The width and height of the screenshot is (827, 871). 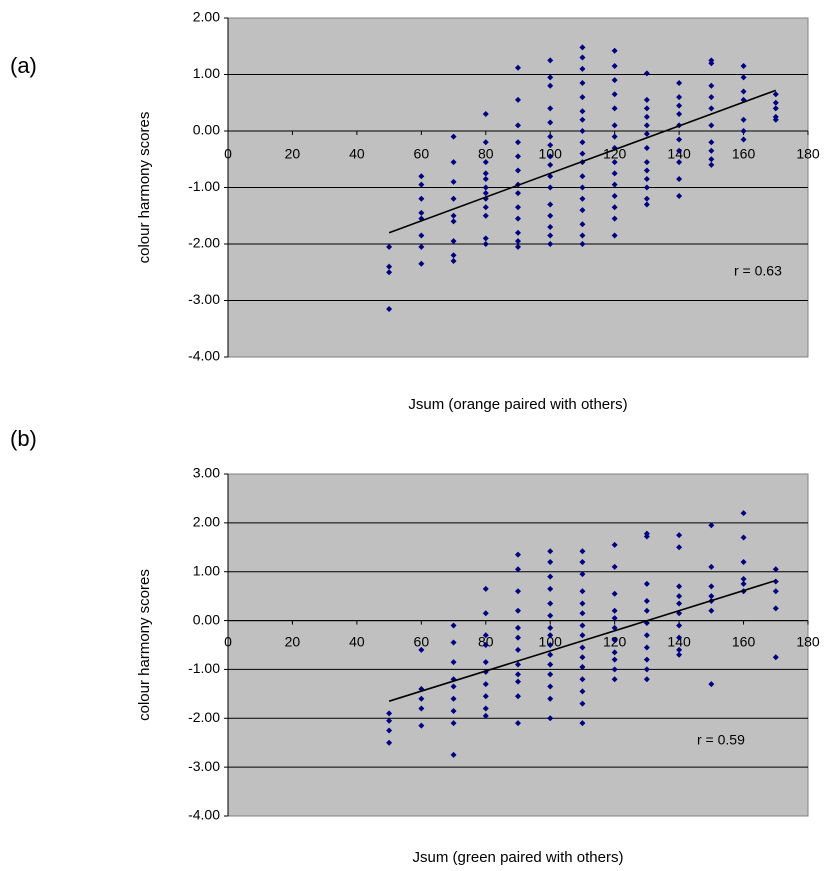 I want to click on y-axis-title: colour harmony scores, so click(x=144, y=645).